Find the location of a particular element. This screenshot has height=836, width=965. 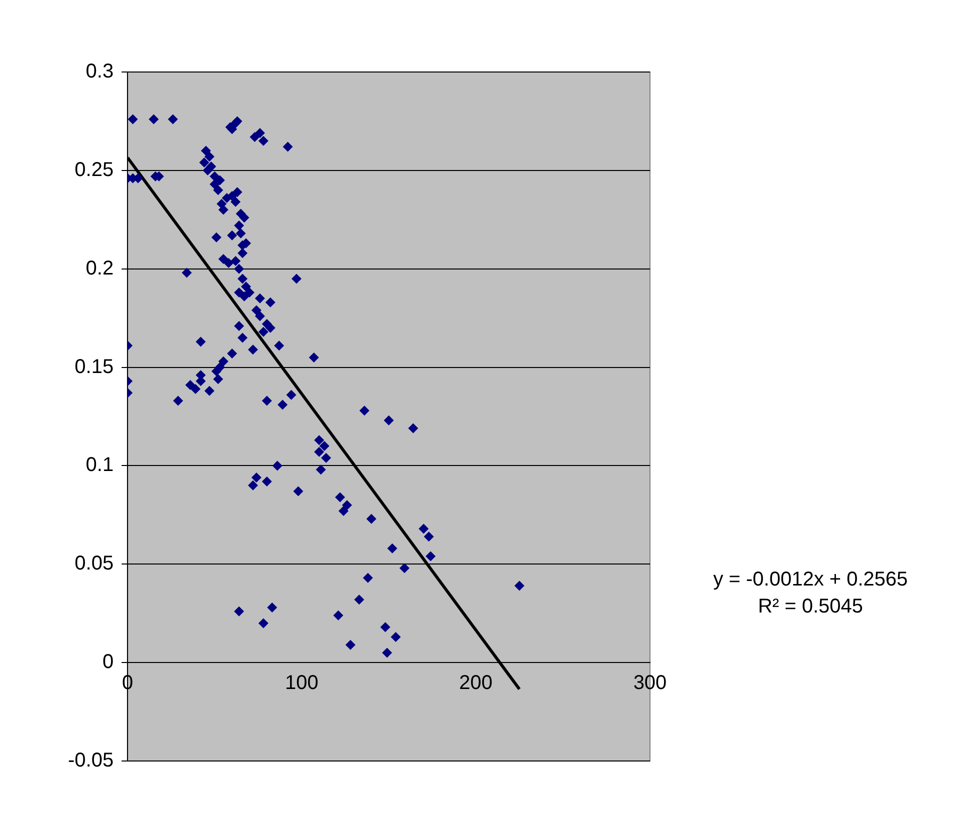

y-tick-label: 0.25 is located at coordinates (94, 169).